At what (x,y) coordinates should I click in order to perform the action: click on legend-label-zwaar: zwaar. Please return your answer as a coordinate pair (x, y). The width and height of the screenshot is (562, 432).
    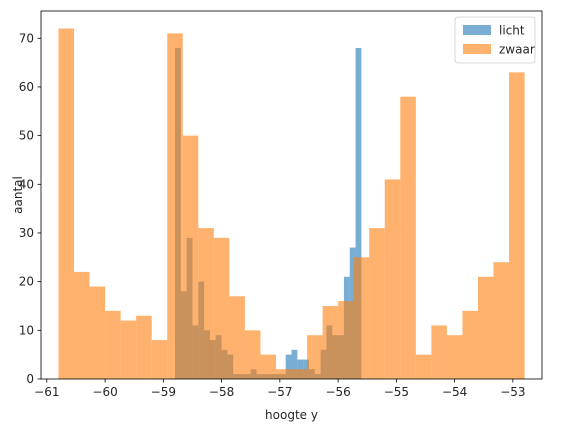
    Looking at the image, I should click on (517, 50).